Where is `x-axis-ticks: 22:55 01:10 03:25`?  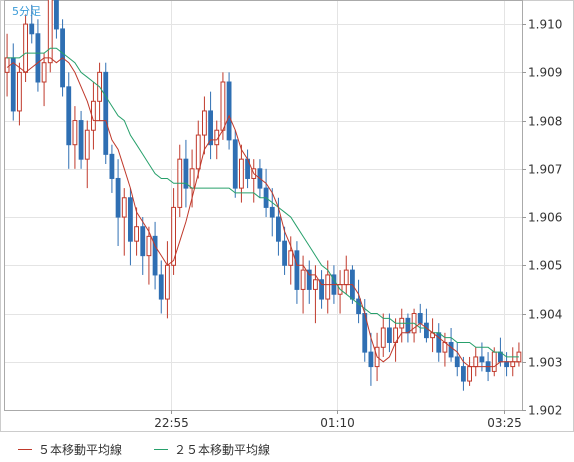 x-axis-ticks: 22:55 01:10 03:25 is located at coordinates (338, 420).